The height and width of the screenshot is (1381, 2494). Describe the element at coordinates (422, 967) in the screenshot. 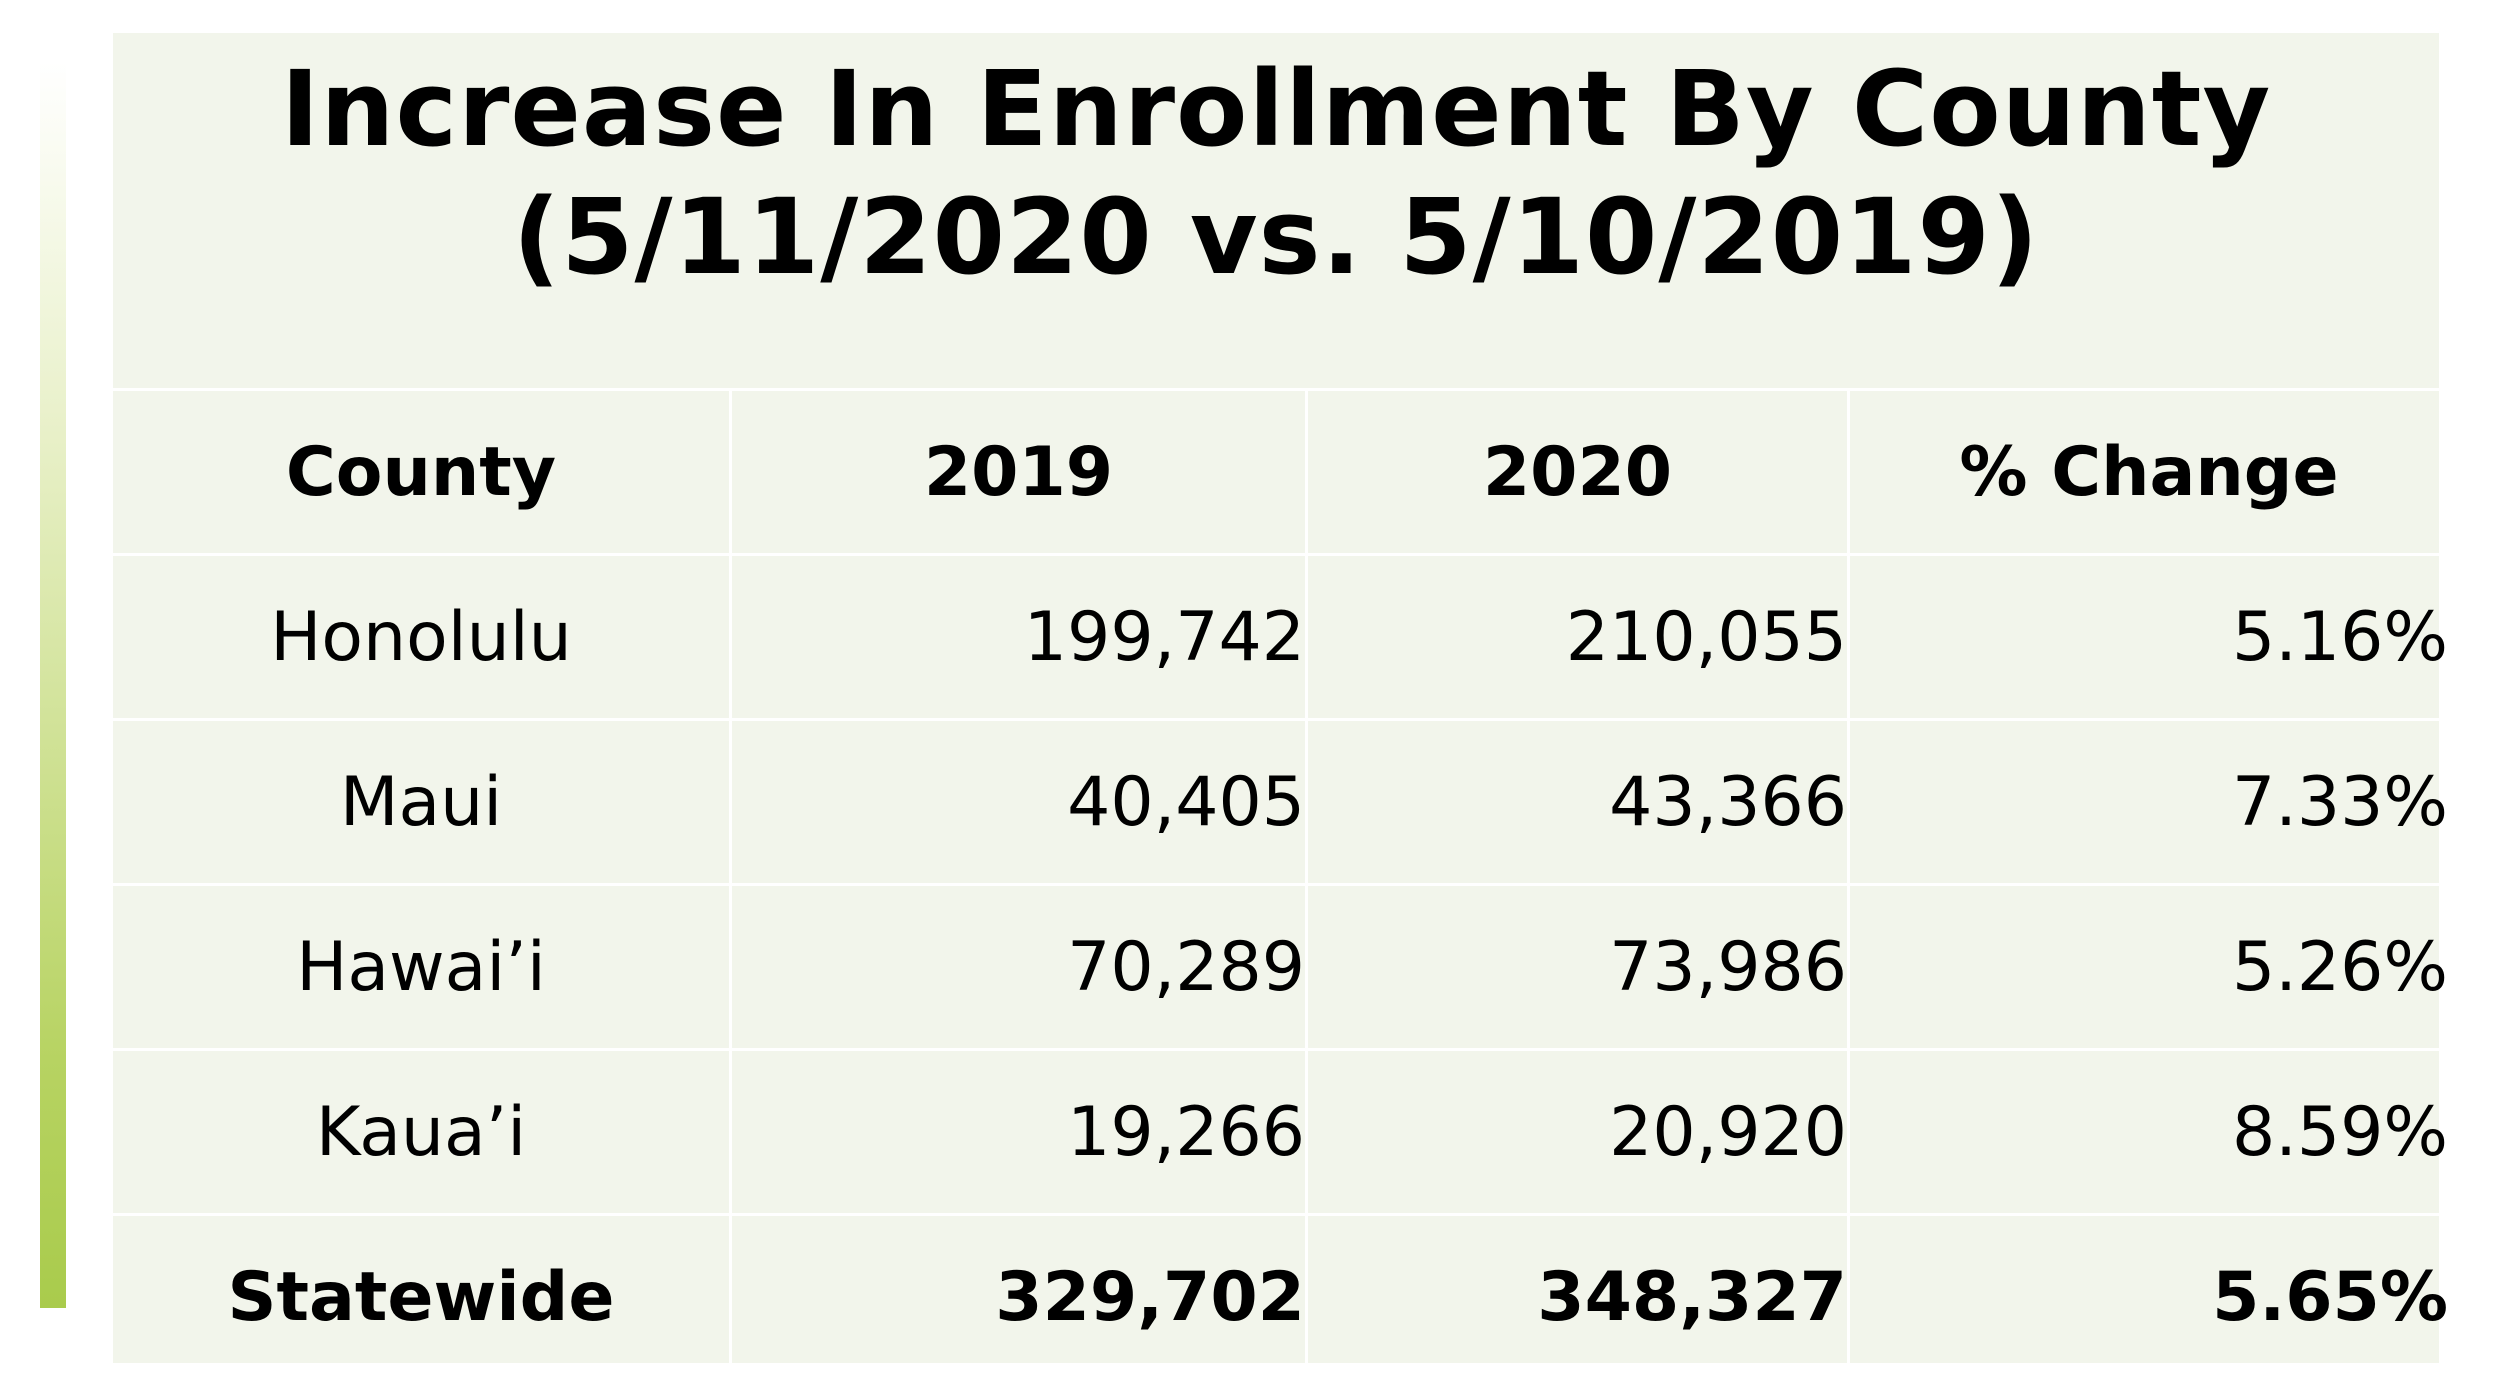

I see `county-cell: Hawai’i` at that location.